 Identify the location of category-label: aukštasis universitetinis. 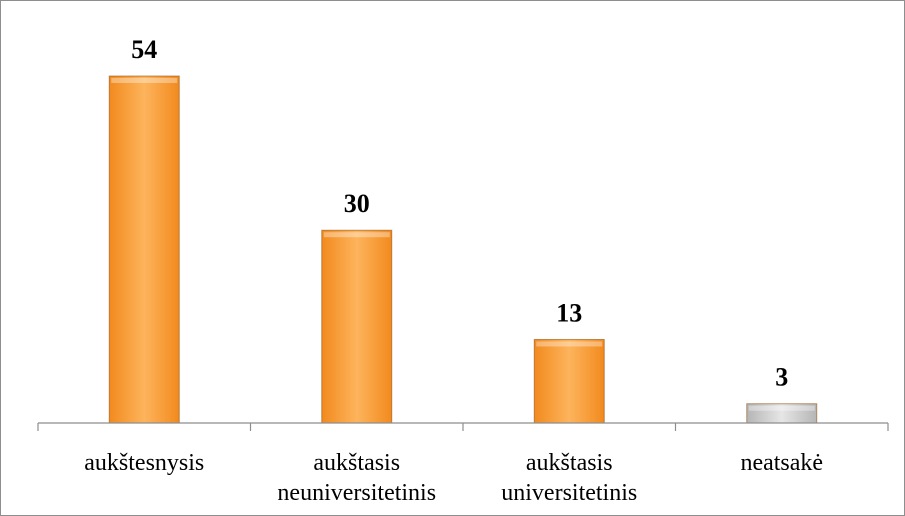
(569, 478).